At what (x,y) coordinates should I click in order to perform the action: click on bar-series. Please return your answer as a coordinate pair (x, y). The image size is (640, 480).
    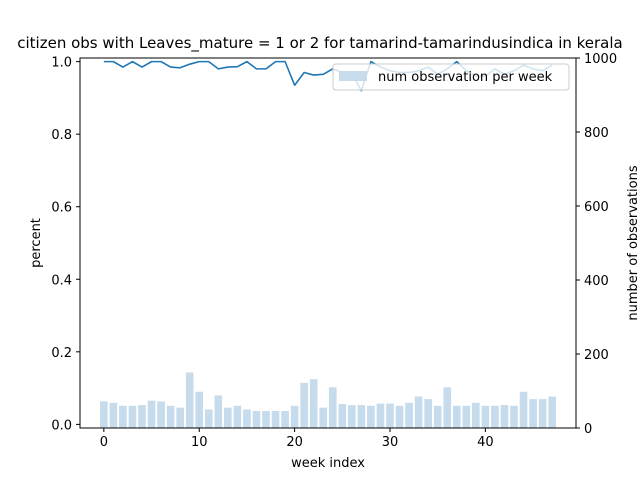
    Looking at the image, I should click on (328, 400).